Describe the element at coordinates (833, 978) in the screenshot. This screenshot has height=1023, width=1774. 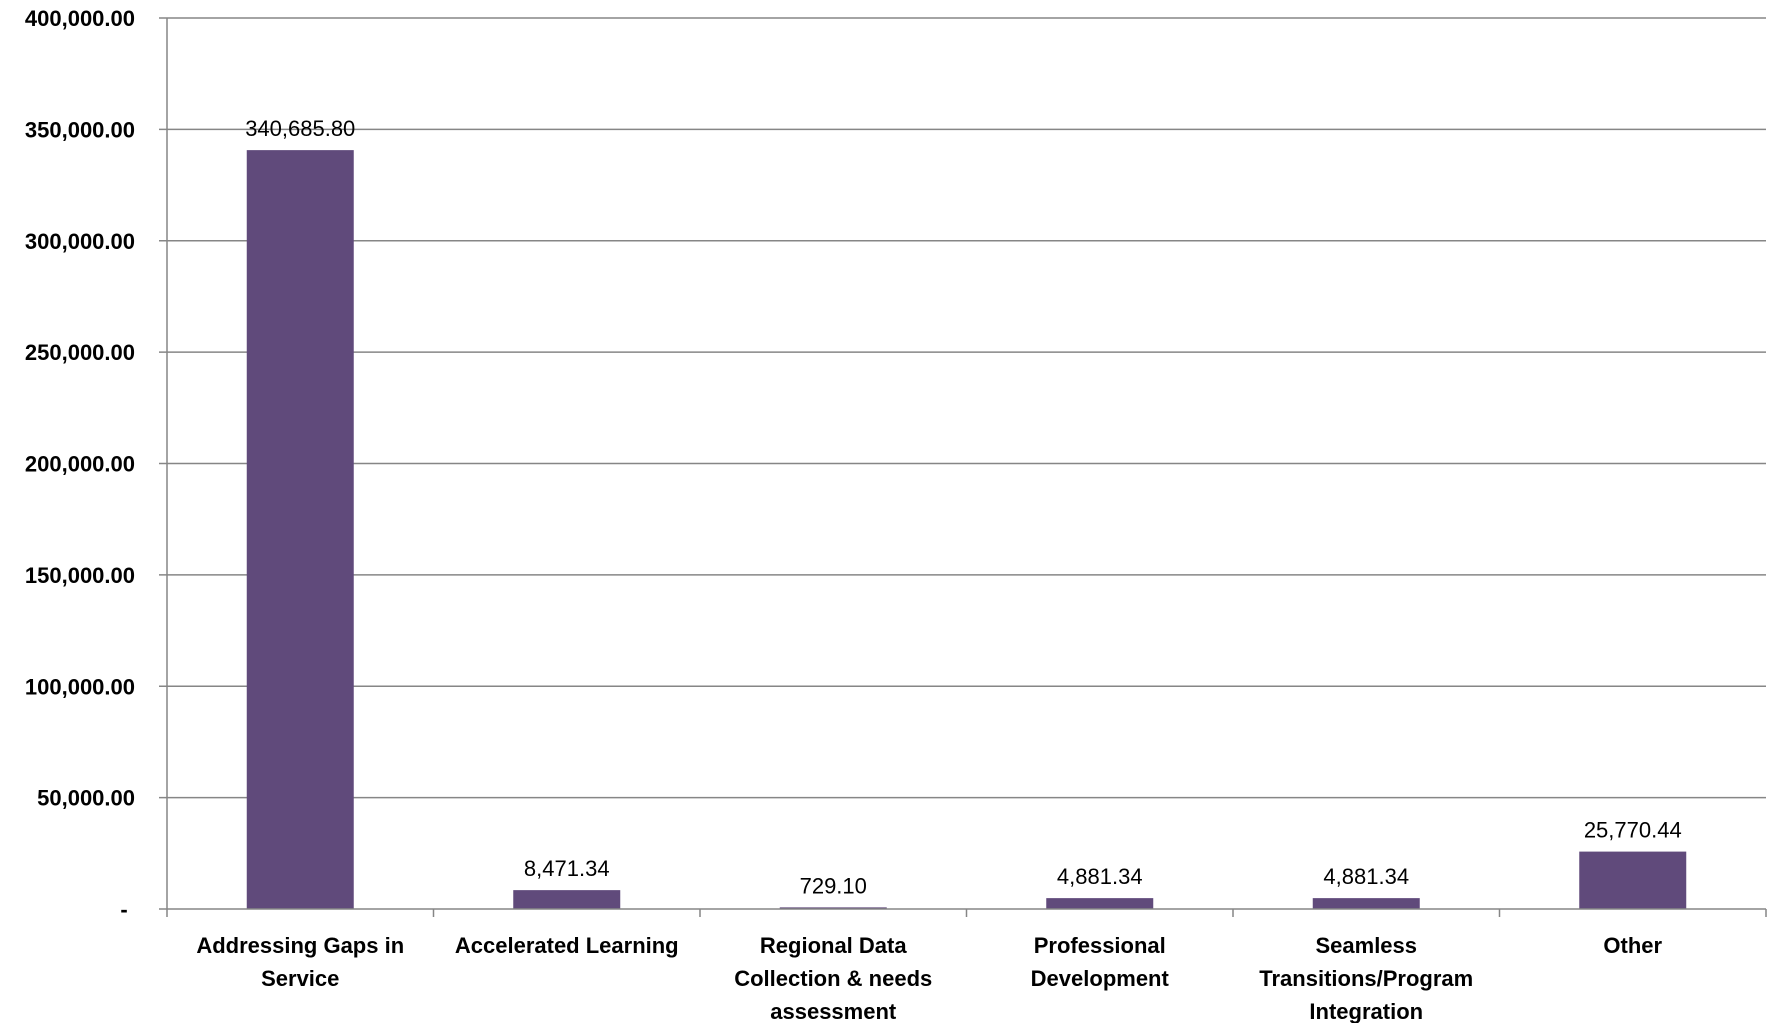
I see `category-label: Collection & needs` at that location.